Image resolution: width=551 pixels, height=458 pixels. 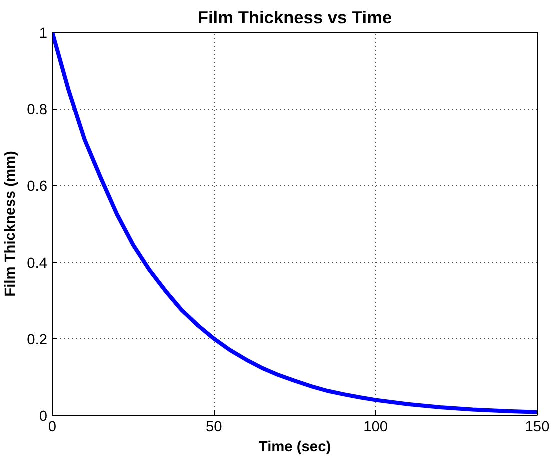 What do you see at coordinates (43, 34) in the screenshot?
I see `y-tick-label: 1` at bounding box center [43, 34].